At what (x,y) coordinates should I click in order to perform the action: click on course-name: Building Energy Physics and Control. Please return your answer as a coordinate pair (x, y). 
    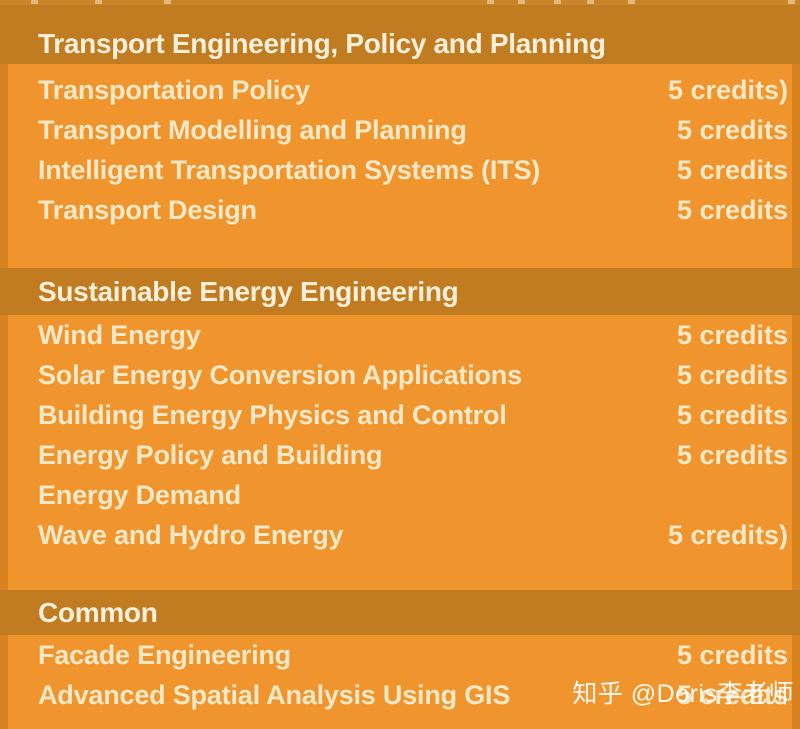
    Looking at the image, I should click on (272, 414).